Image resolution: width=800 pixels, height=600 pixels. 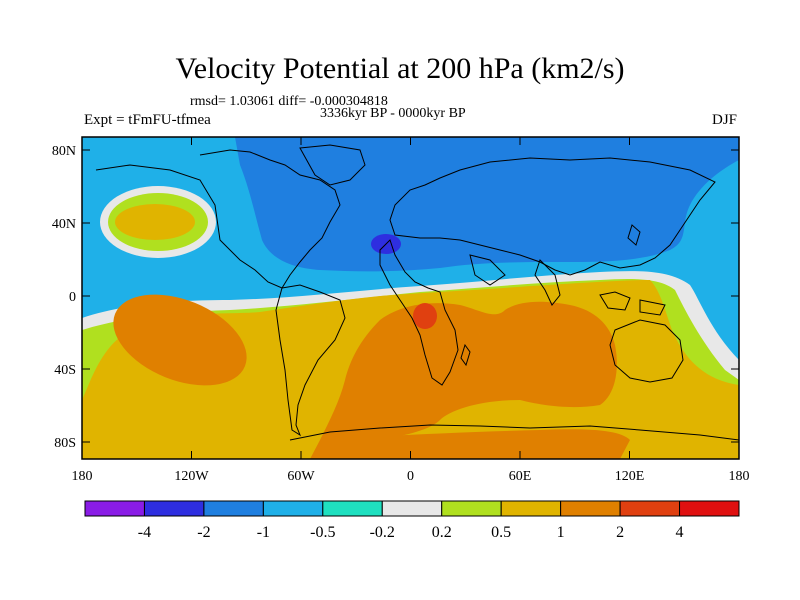 I want to click on coastline-new-guinea, so click(x=652, y=307).